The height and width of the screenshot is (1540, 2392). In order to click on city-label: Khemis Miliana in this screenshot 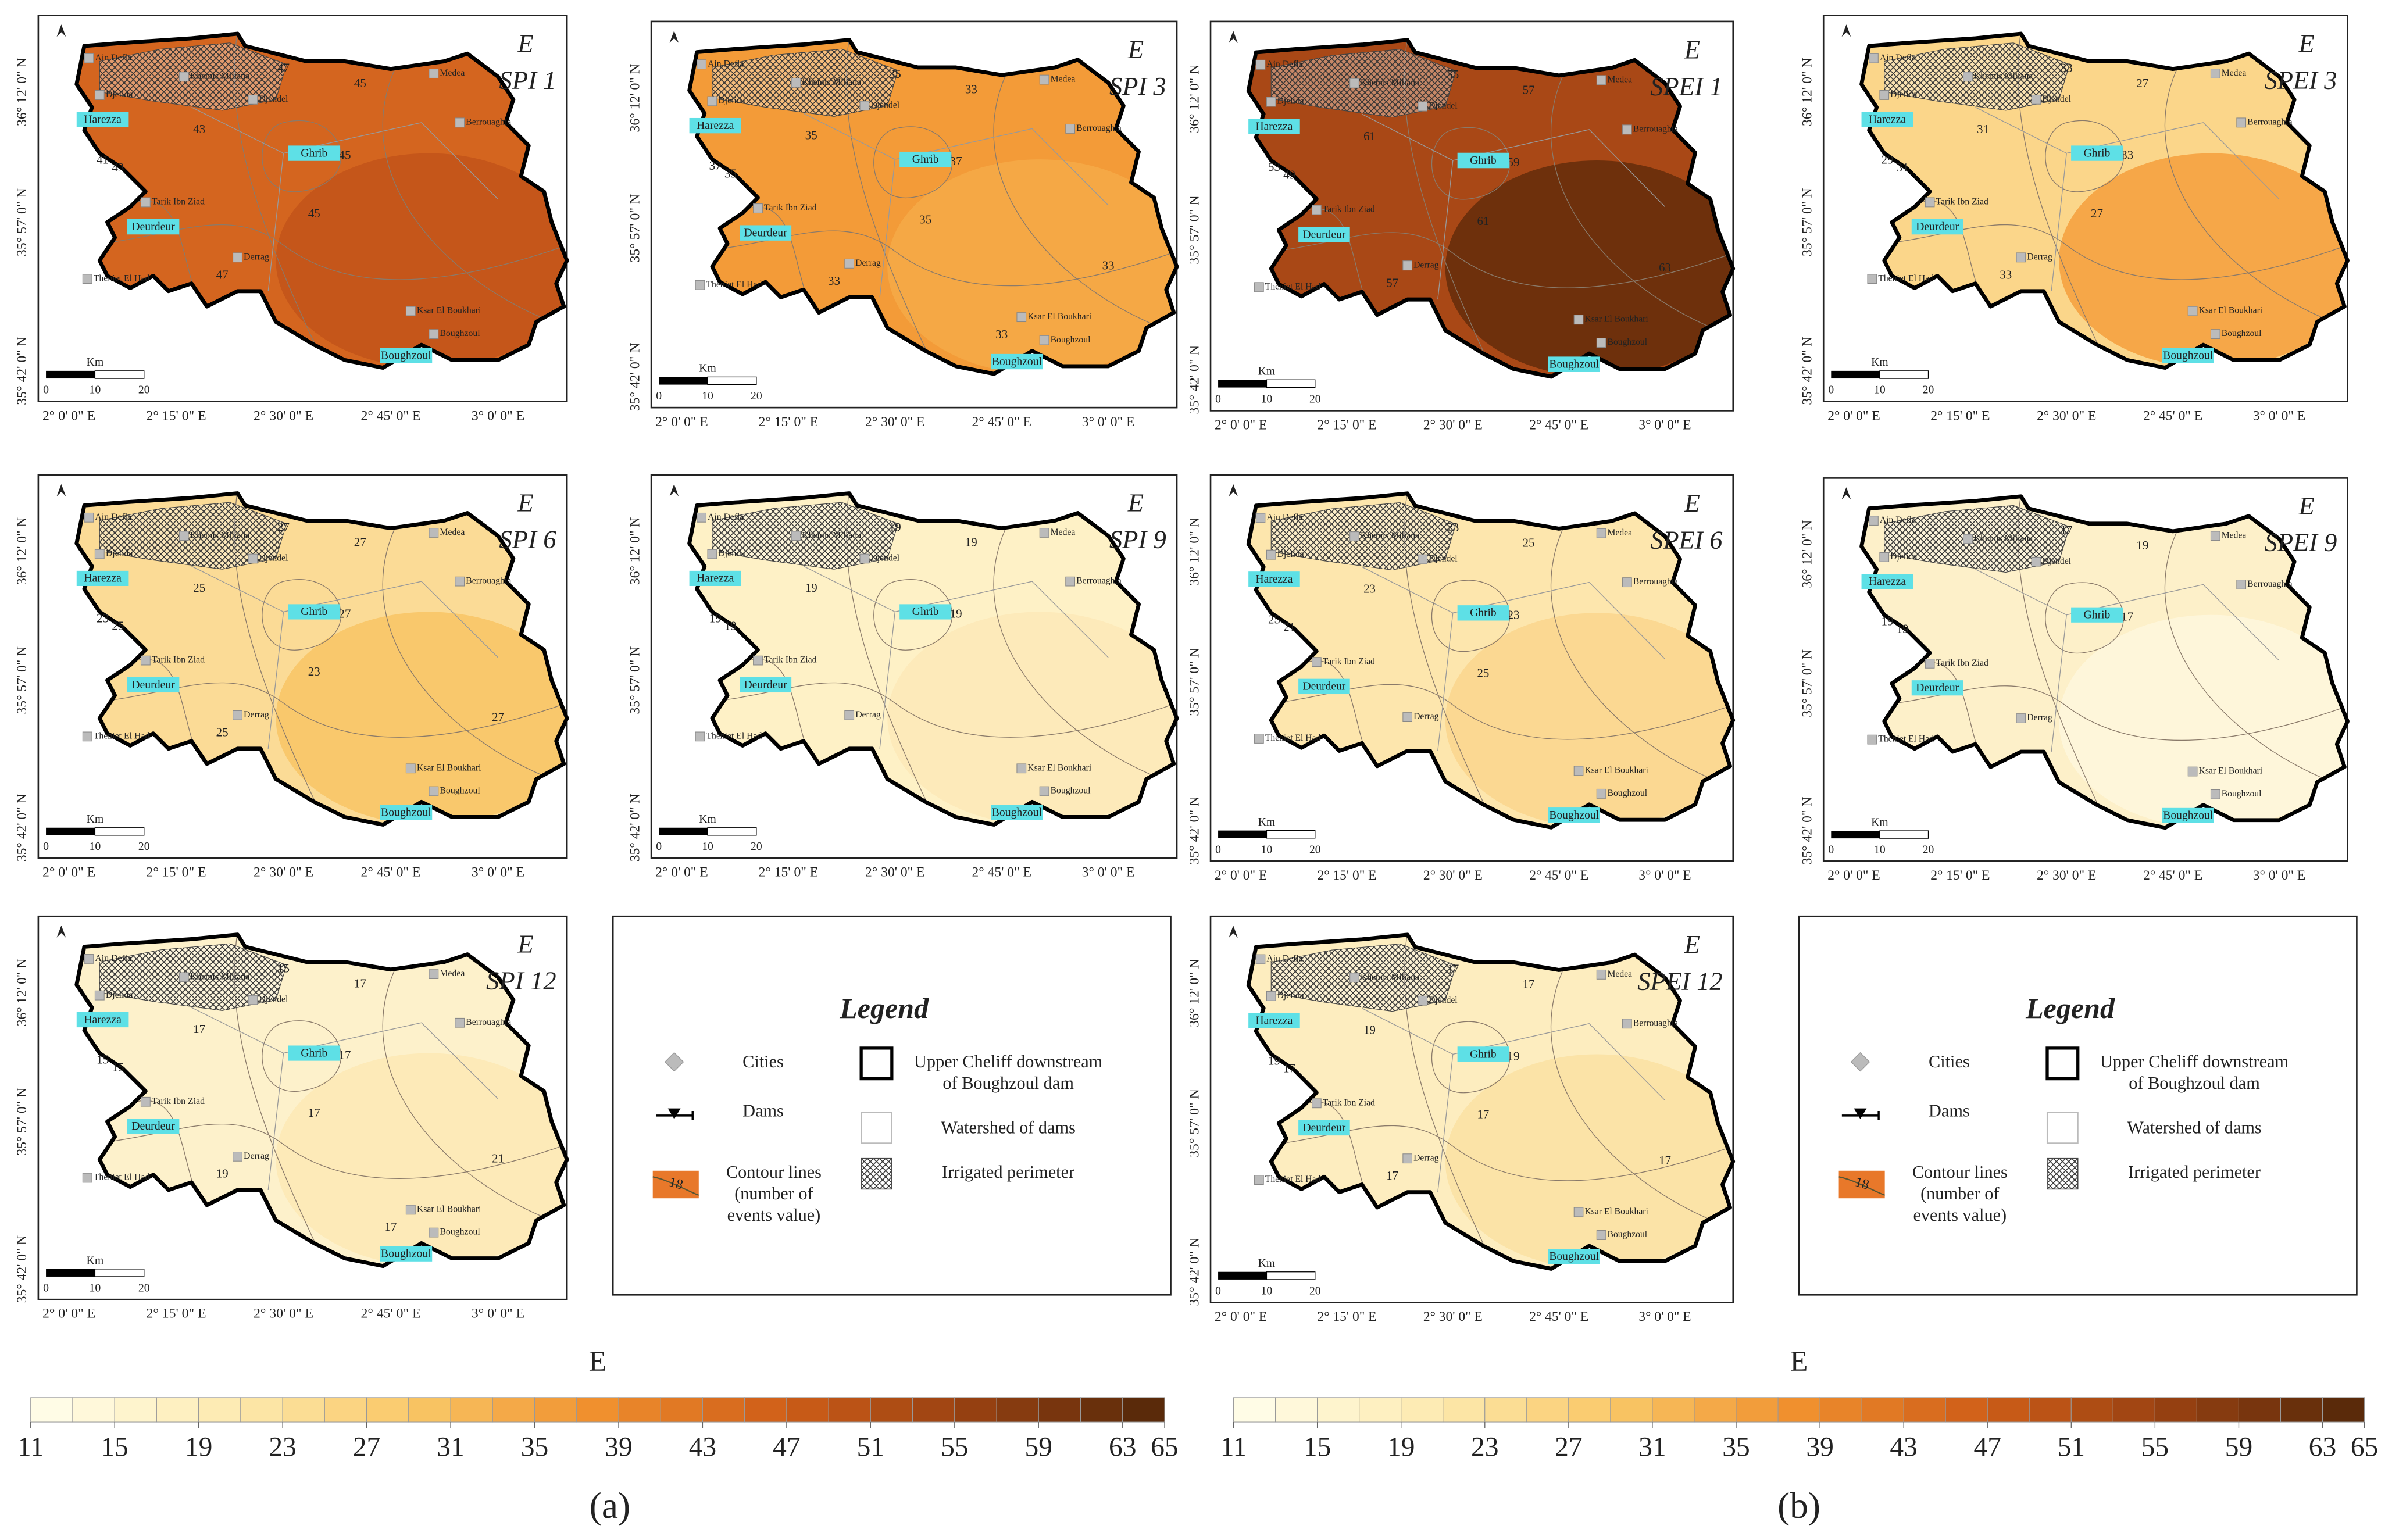, I will do `click(219, 76)`.